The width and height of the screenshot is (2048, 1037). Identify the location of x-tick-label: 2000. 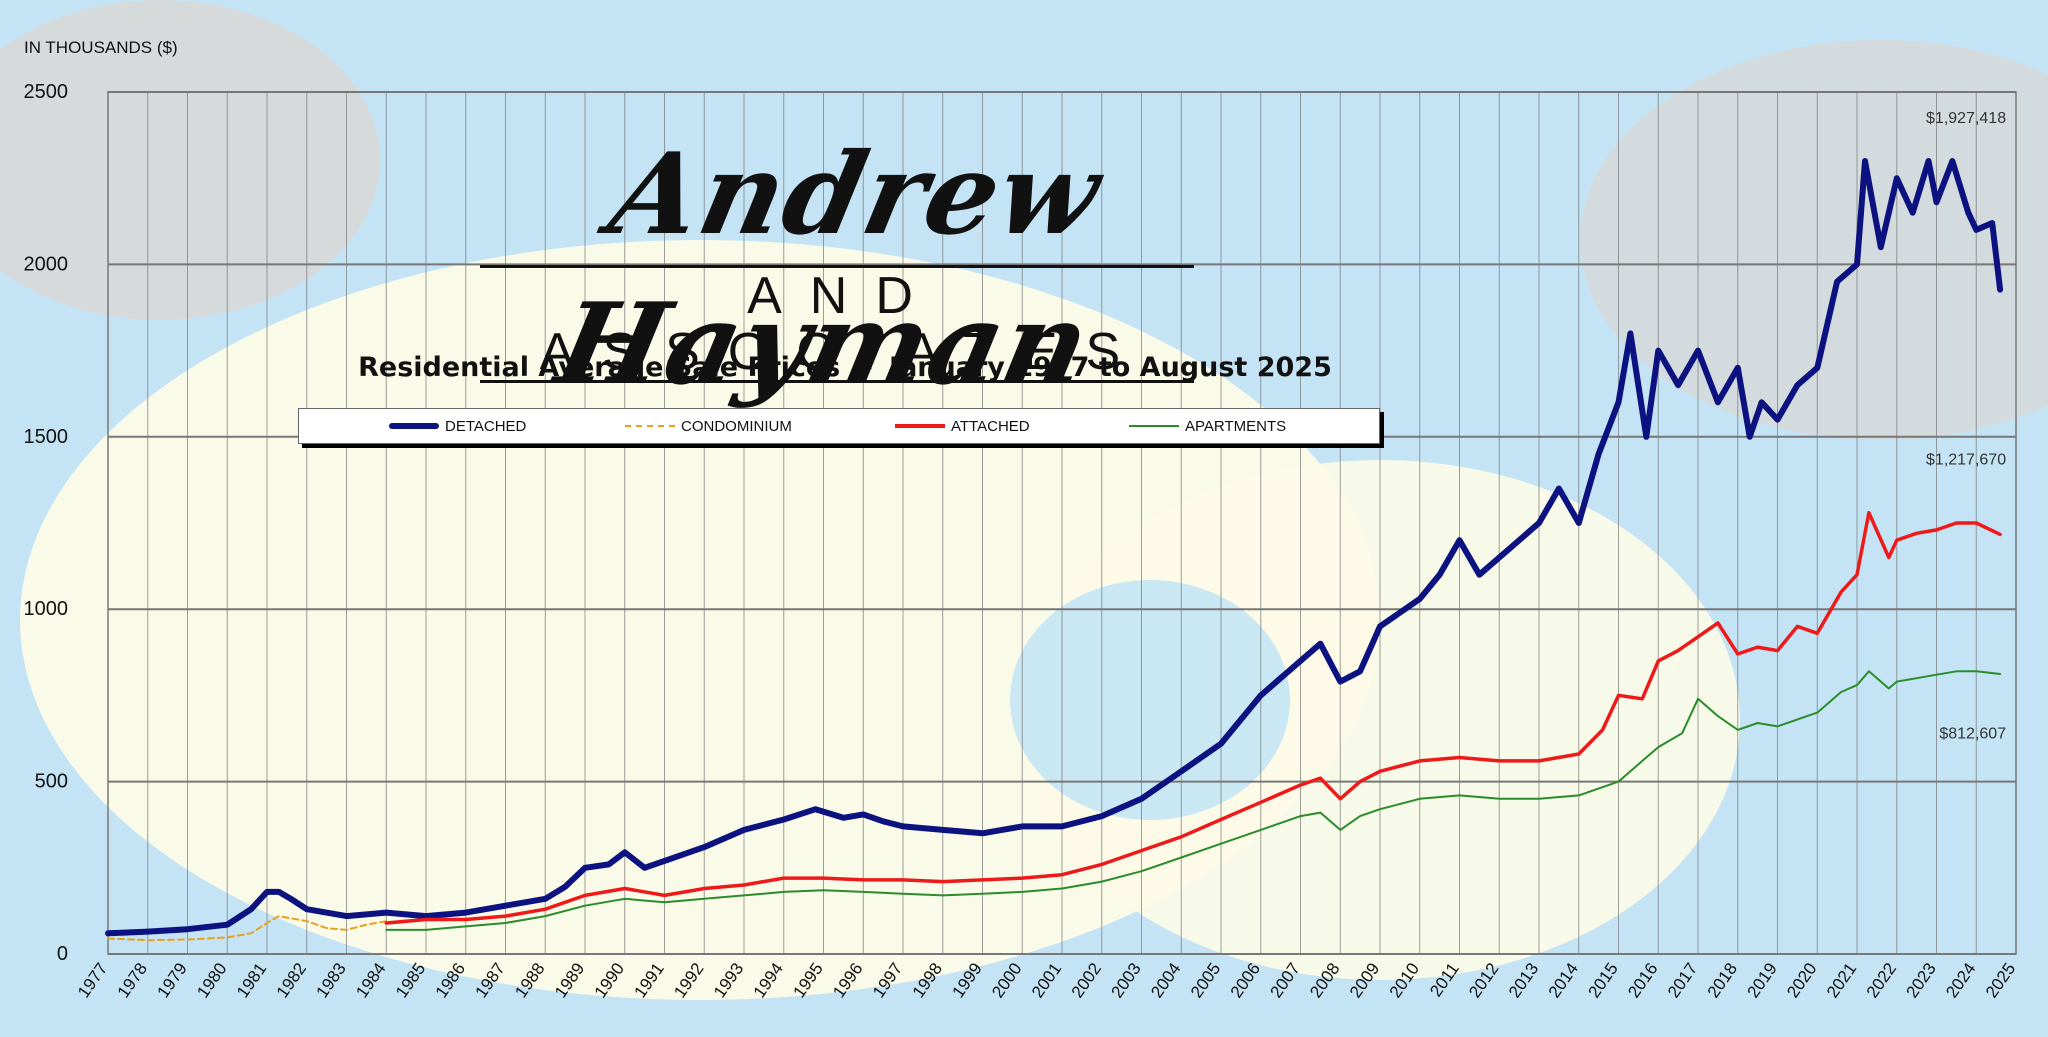
(1006, 980).